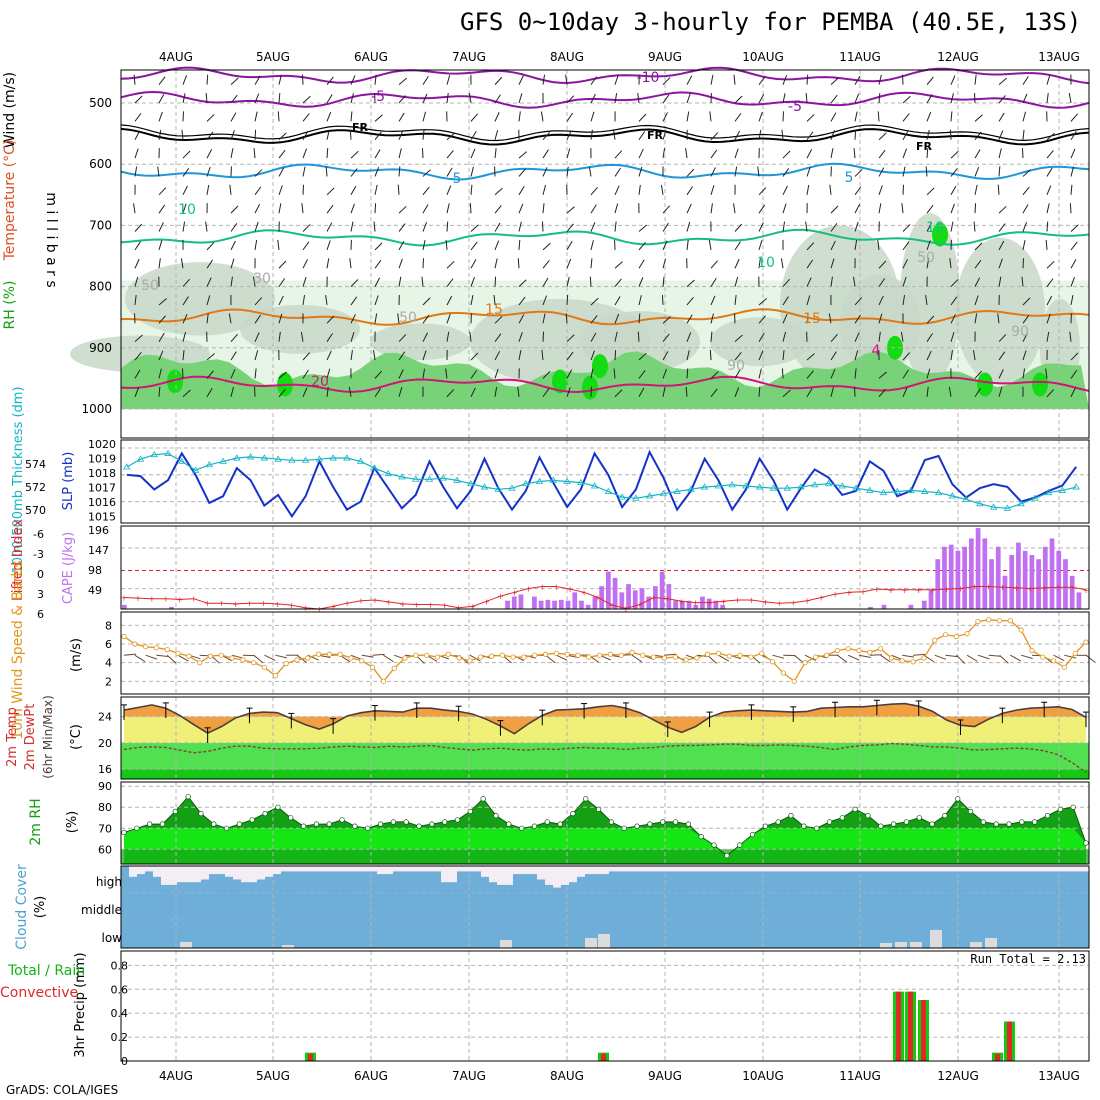 Image resolution: width=1100 pixels, height=1100 pixels. Describe the element at coordinates (18, 479) in the screenshot. I see `thickness-axis-title: 1000-500mb Thickness (dm)` at that location.